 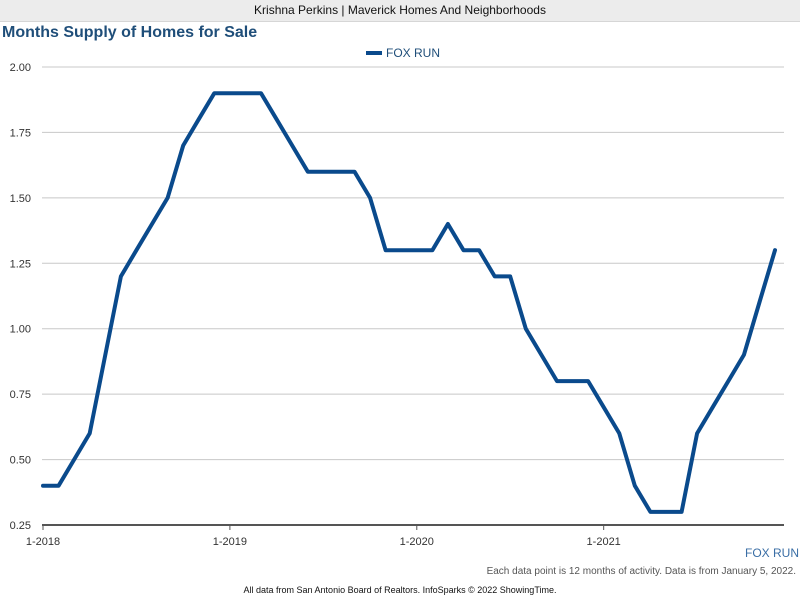 I want to click on x-axis: 1-2018 1-2019 1-2020 1-2021, so click(x=405, y=536).